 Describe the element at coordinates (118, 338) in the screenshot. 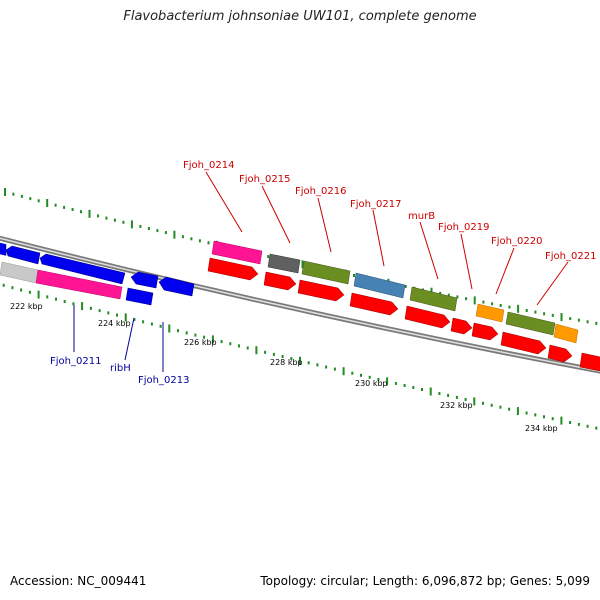

I see `label-leaders-bottom` at that location.